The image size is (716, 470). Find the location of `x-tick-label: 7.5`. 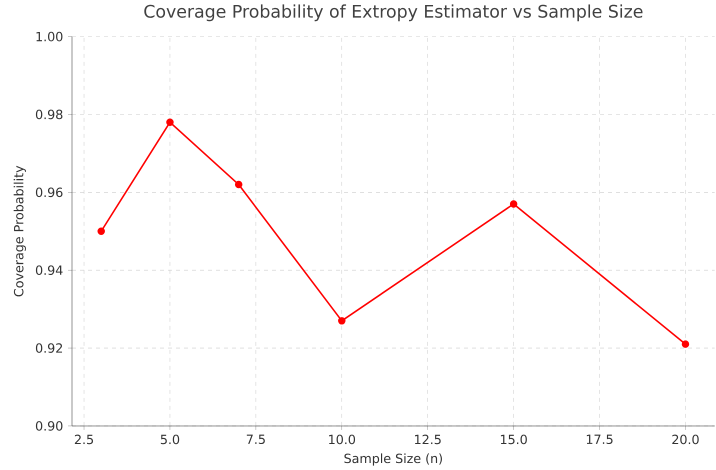

x-tick-label: 7.5 is located at coordinates (255, 439).